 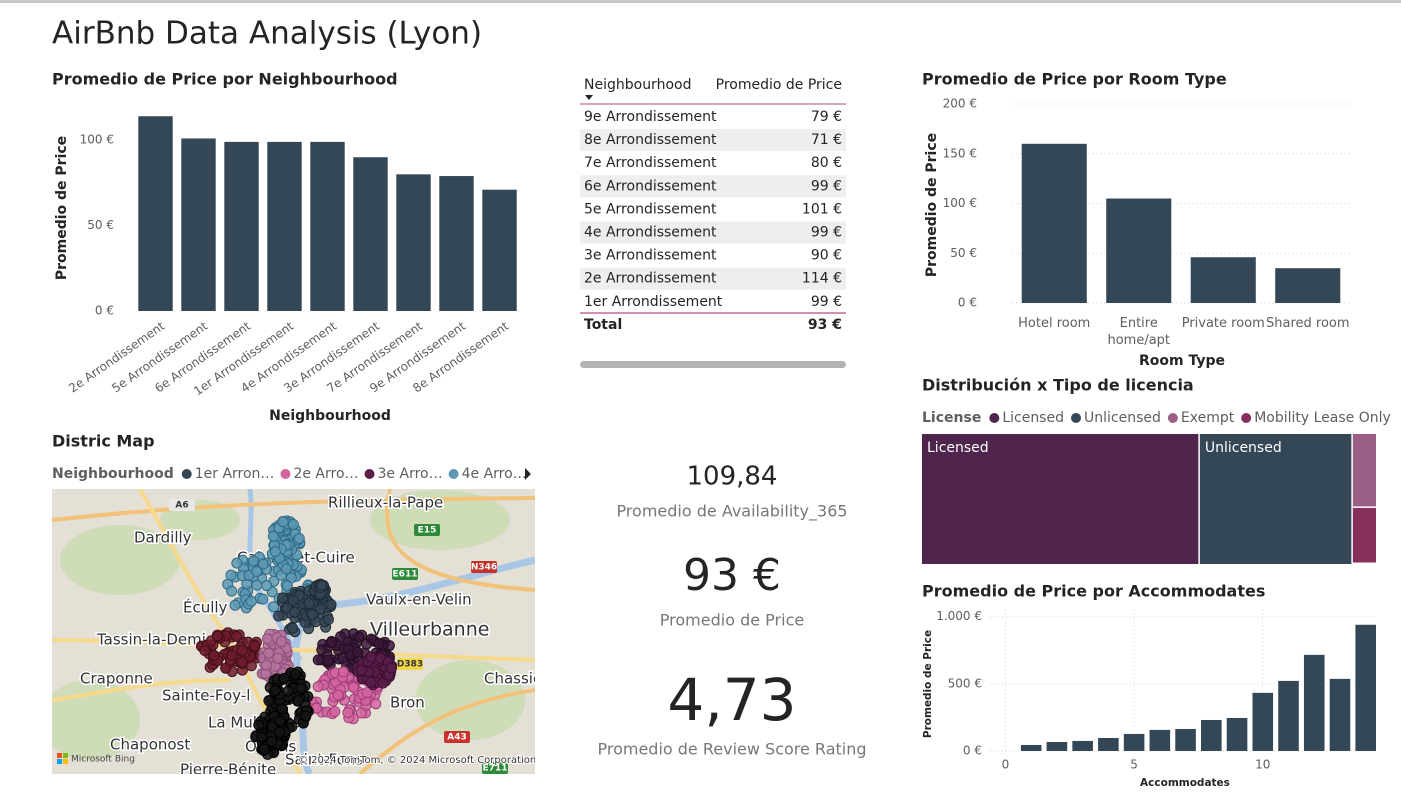 What do you see at coordinates (650, 140) in the screenshot?
I see `table-cell: 8e Arrondissement` at bounding box center [650, 140].